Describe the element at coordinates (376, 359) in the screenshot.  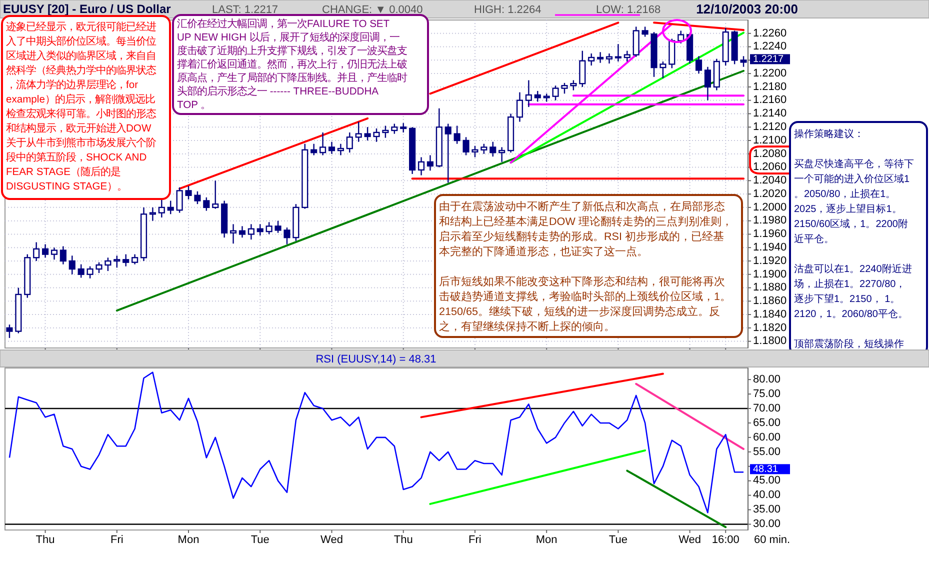
I see `chart-title: RSI (EUUSY,14) = 48.31` at that location.